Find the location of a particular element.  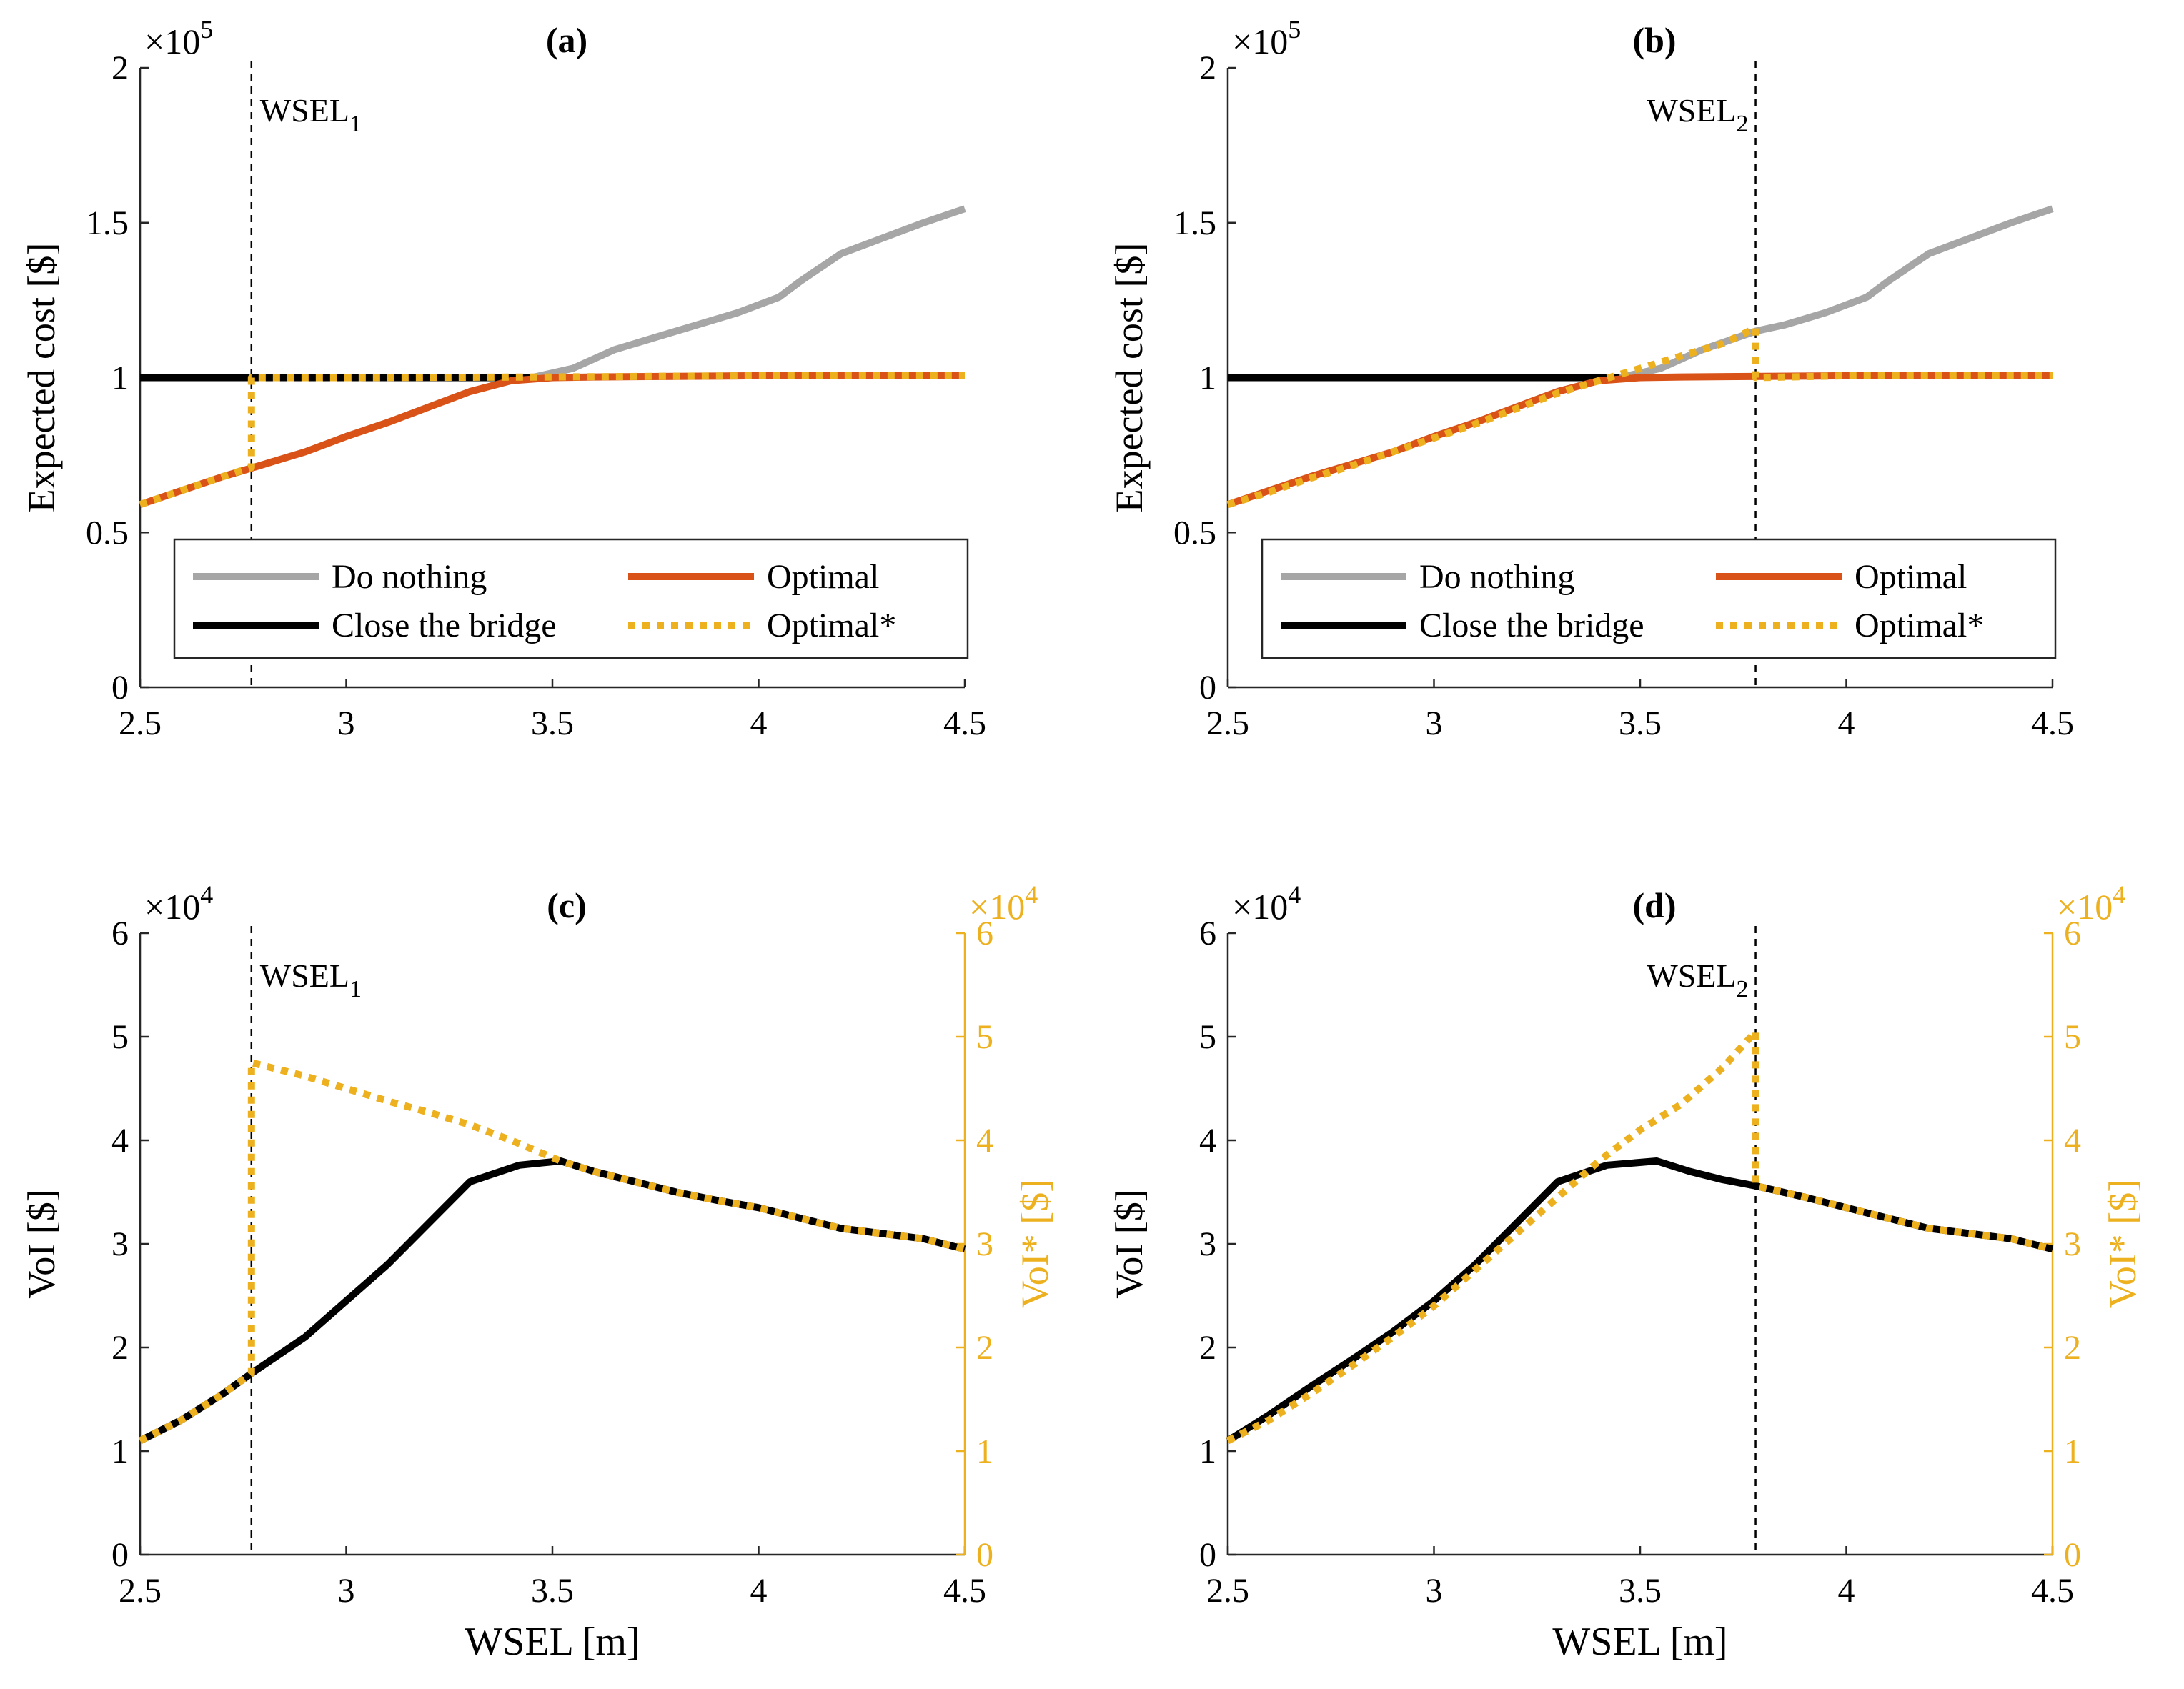

y2-tick-label: 5 is located at coordinates (984, 1037).